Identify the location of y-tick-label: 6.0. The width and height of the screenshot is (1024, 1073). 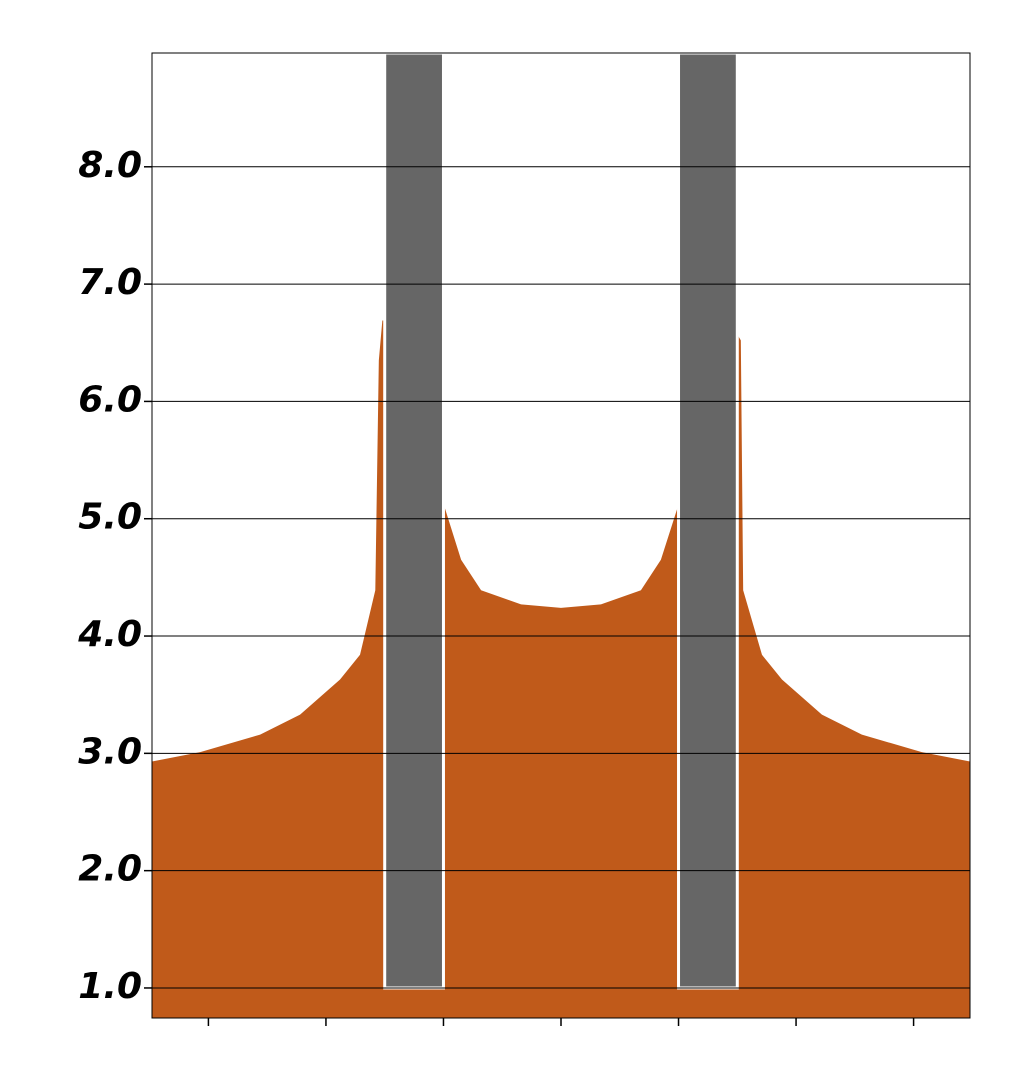
(110, 399).